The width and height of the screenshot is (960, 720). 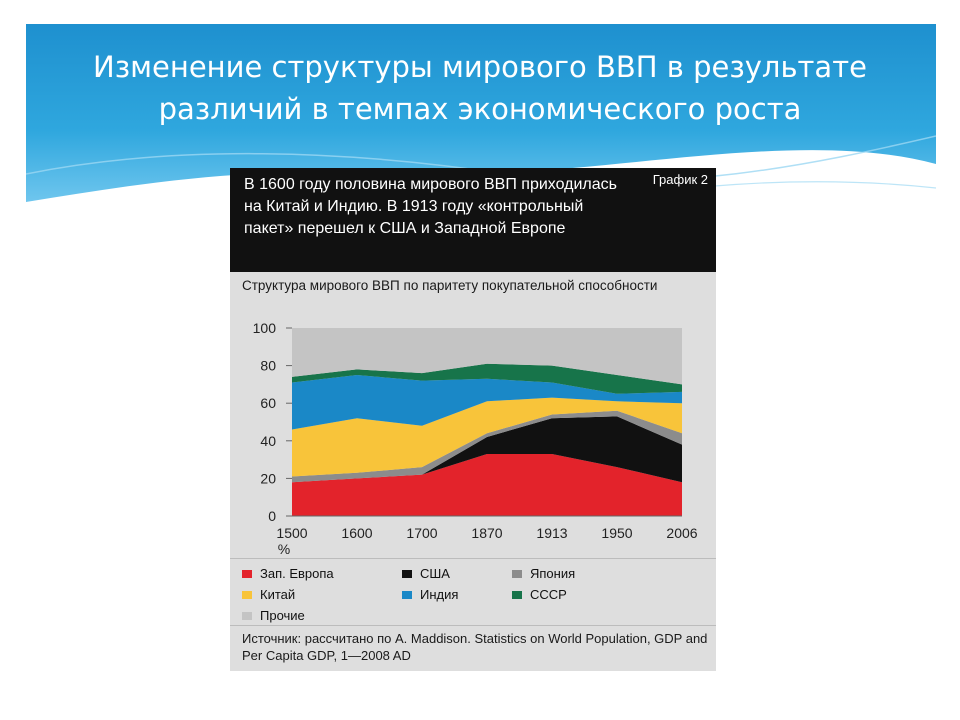 I want to click on x-tick-label: 2006, so click(x=681, y=533).